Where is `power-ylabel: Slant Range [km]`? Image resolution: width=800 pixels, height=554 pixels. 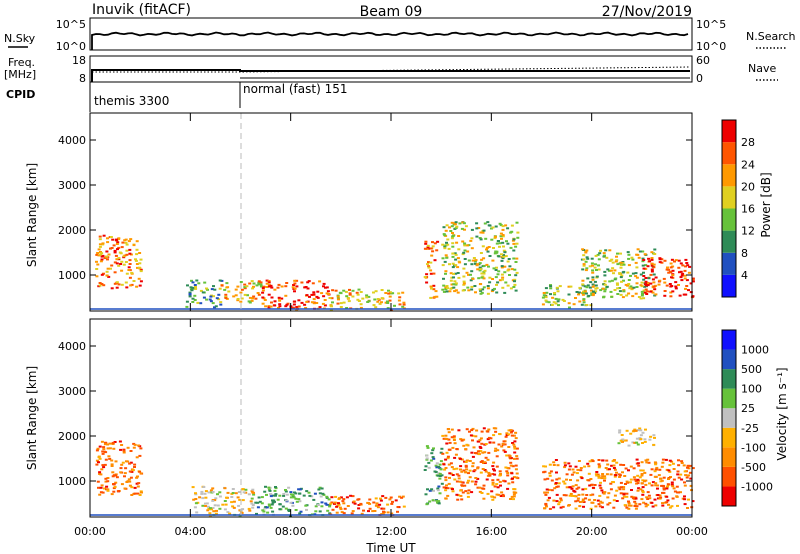 power-ylabel: Slant Range [km] is located at coordinates (32, 215).